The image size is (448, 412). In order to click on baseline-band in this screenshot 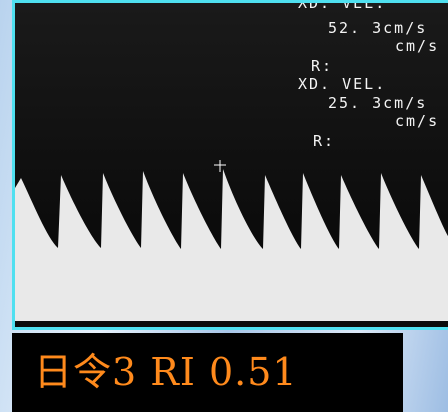, I will do `click(231, 324)`.